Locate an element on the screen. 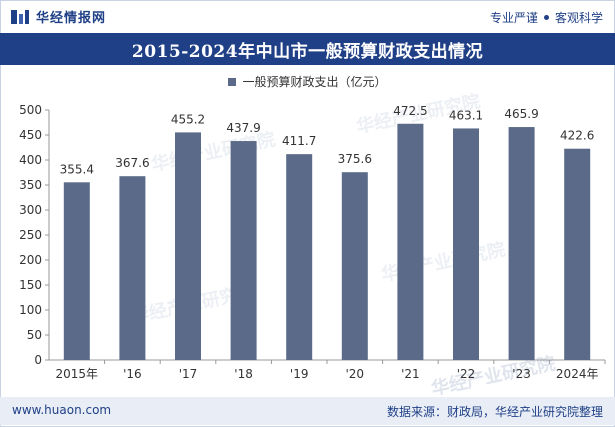  y-tick-label: 300 is located at coordinates (30, 210).